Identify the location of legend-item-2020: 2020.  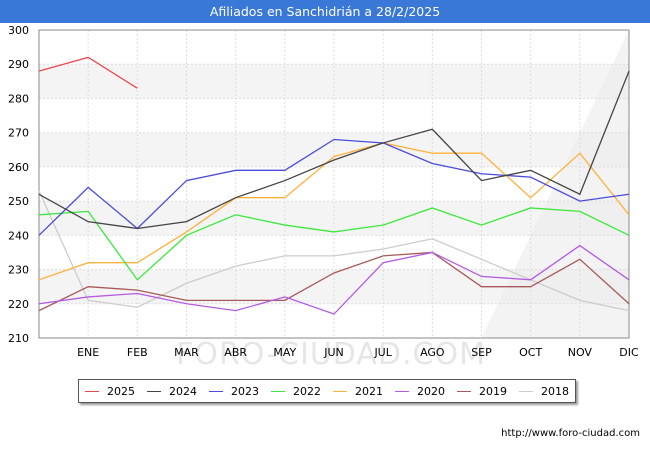
(420, 391).